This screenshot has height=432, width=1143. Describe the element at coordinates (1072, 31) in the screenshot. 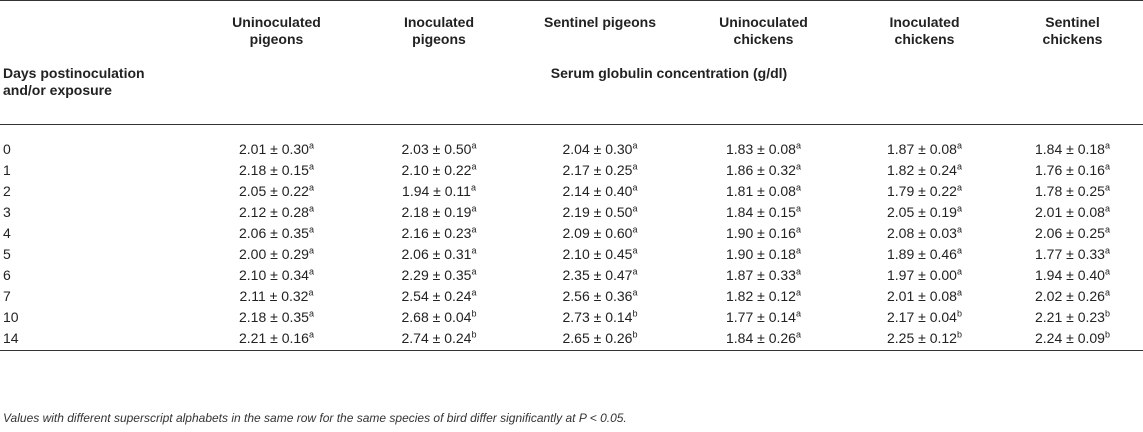

I see `col-header-sentinel-chickens: Sentinel chickens` at that location.